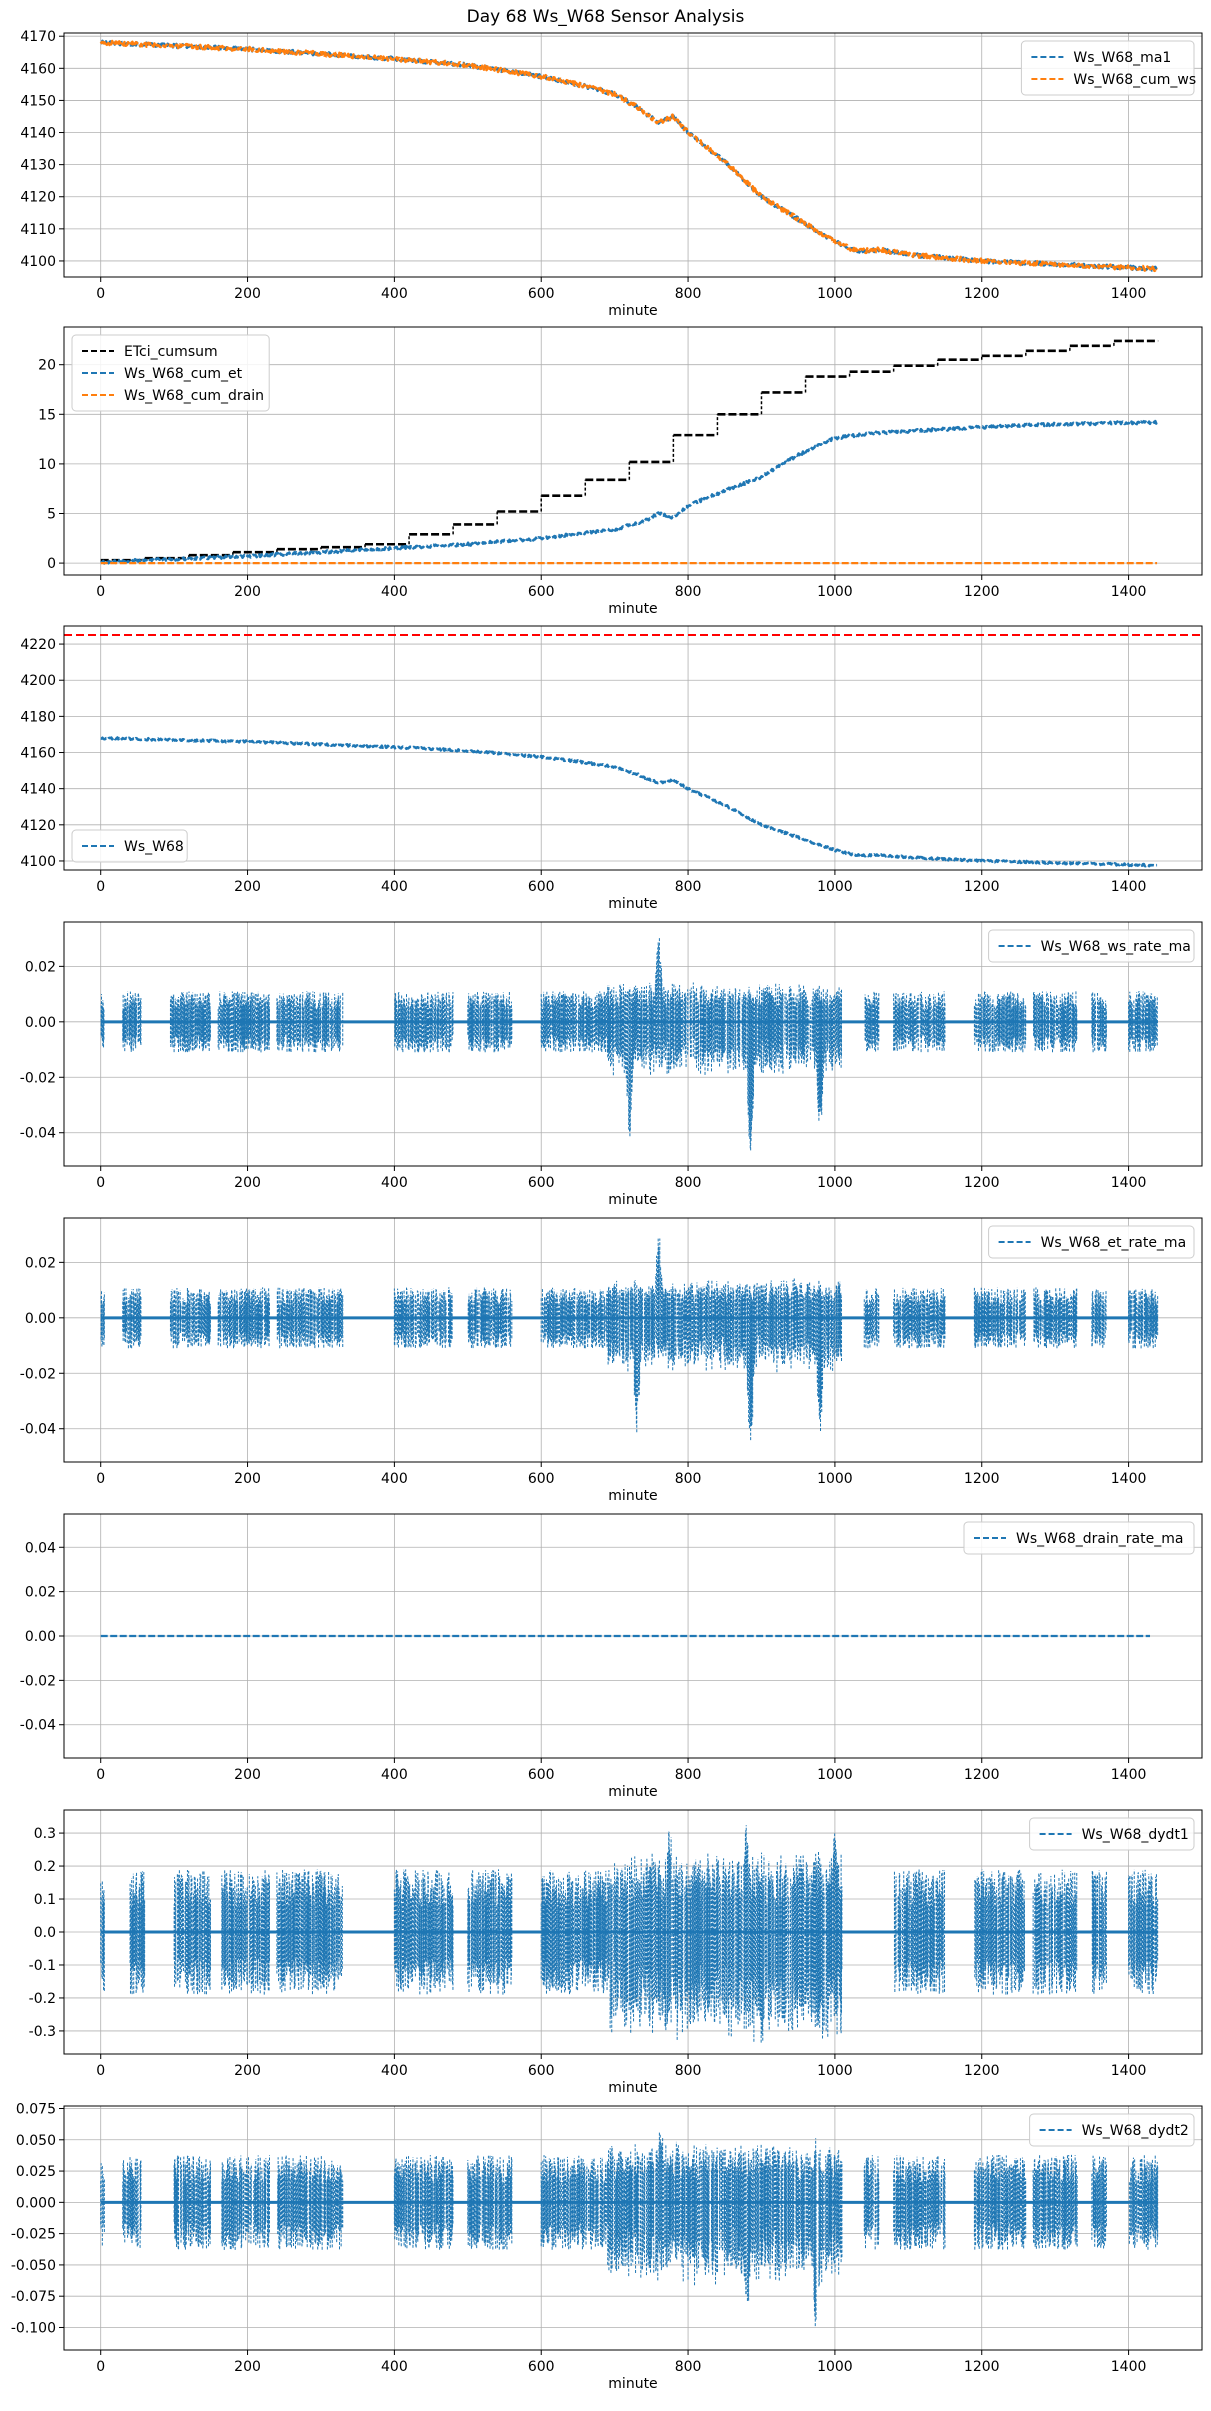 This screenshot has width=1211, height=2411. What do you see at coordinates (1114, 1243) in the screenshot?
I see `legend-entry: Ws_W68_et_rate_ma` at bounding box center [1114, 1243].